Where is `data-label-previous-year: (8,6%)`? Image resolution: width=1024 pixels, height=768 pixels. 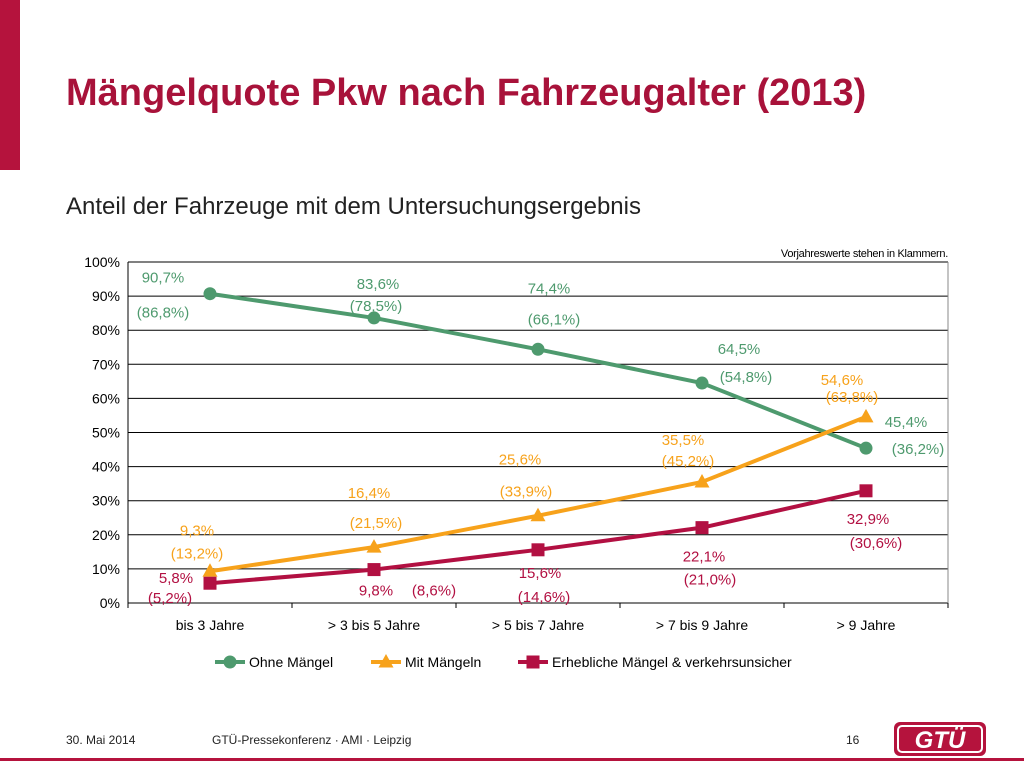 data-label-previous-year: (8,6%) is located at coordinates (434, 591).